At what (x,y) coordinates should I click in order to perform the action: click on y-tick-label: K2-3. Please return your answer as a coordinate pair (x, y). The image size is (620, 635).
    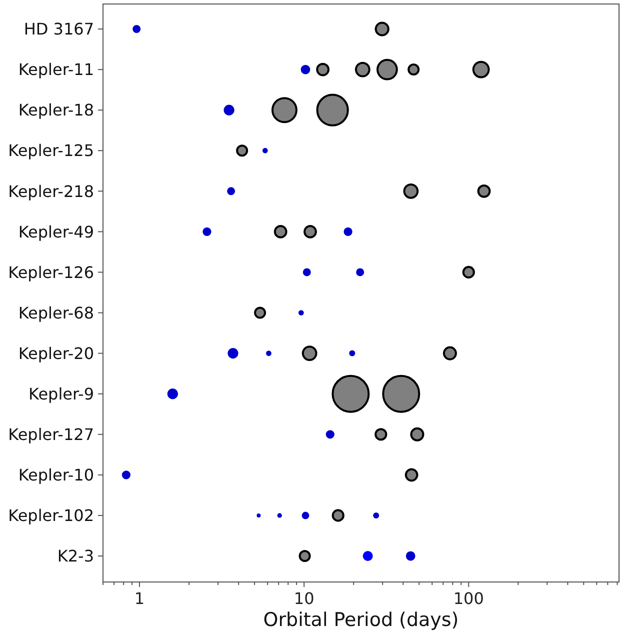
    Looking at the image, I should click on (75, 556).